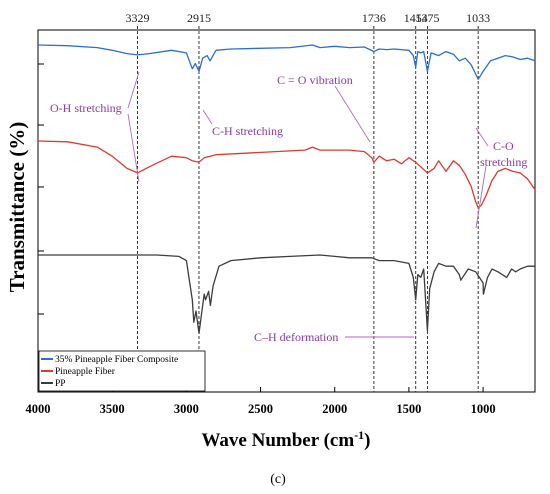 The height and width of the screenshot is (494, 550). I want to click on peak-marker-label: 3329, so click(138, 18).